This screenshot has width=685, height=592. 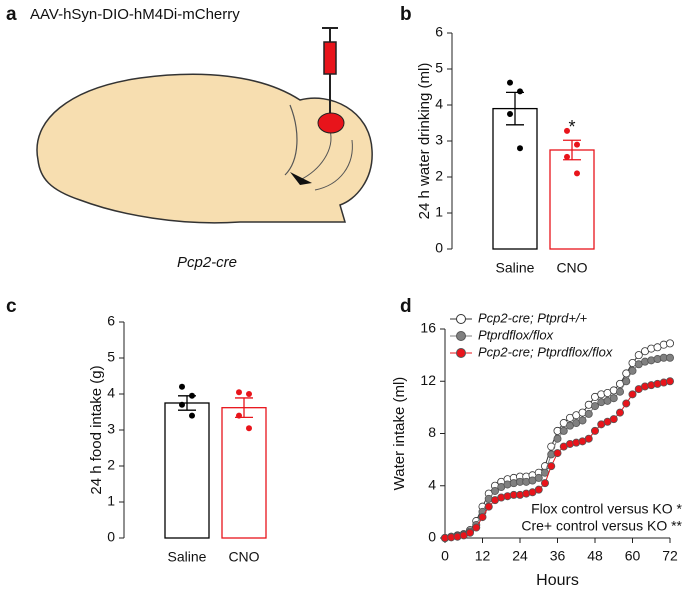 I want to click on panel-label: a, so click(x=11, y=14).